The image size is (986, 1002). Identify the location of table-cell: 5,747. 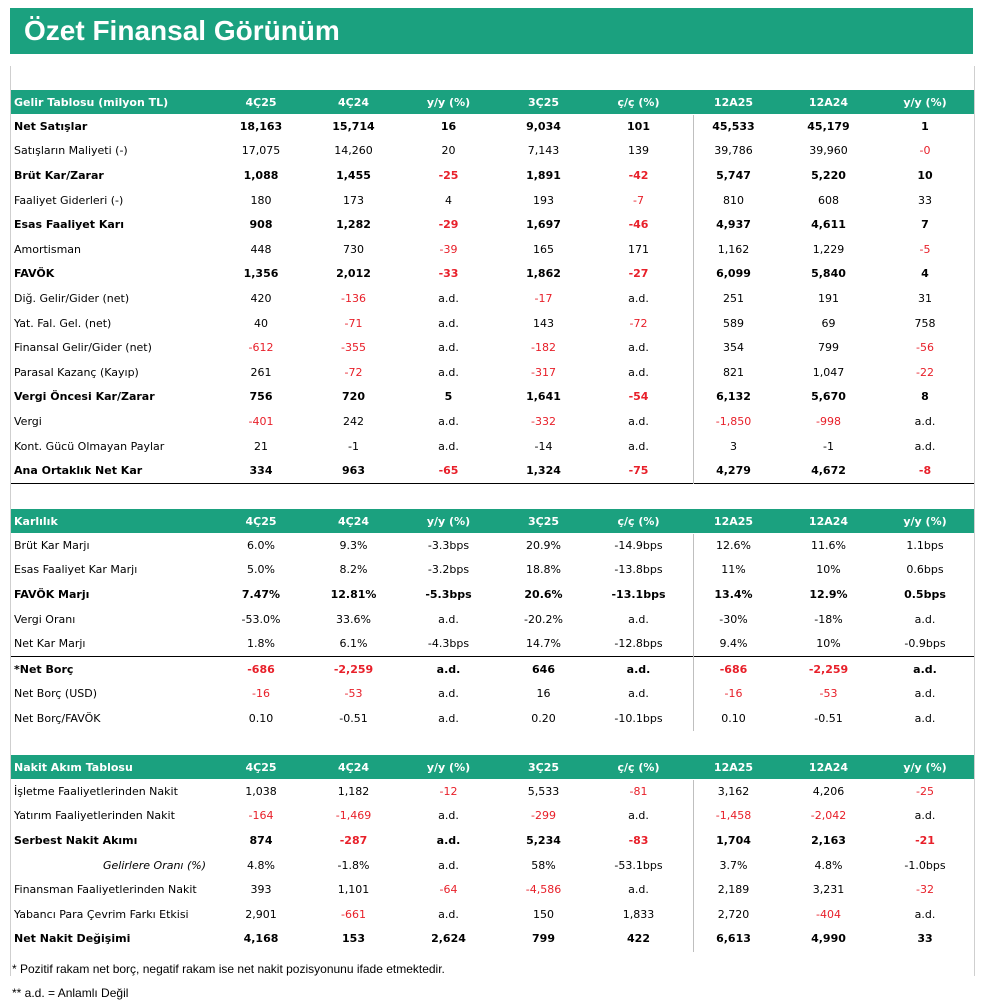
(733, 175).